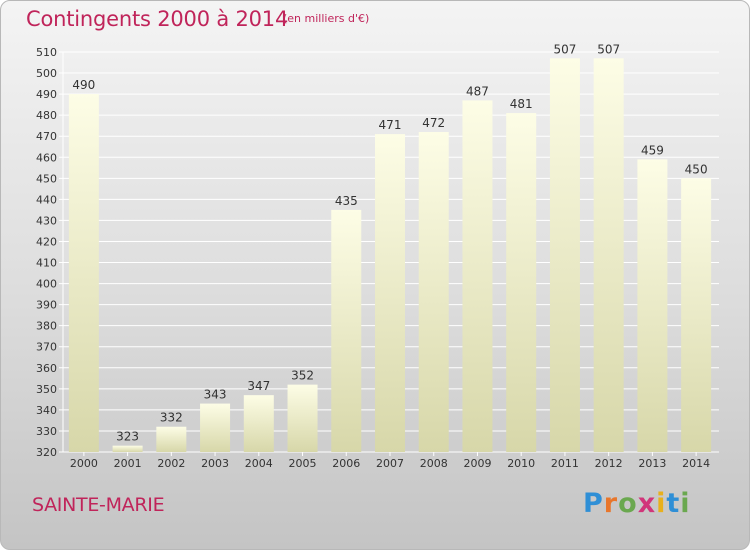  Describe the element at coordinates (302, 418) in the screenshot. I see `bar-2005` at that location.